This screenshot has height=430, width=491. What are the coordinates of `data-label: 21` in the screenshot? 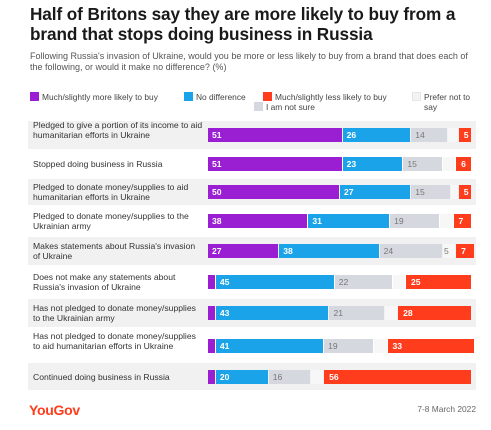 It's located at (338, 313).